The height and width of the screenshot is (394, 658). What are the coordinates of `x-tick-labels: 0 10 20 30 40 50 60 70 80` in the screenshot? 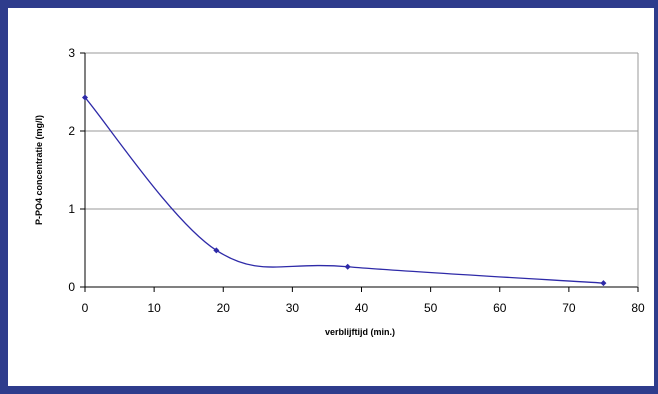 It's located at (363, 308).